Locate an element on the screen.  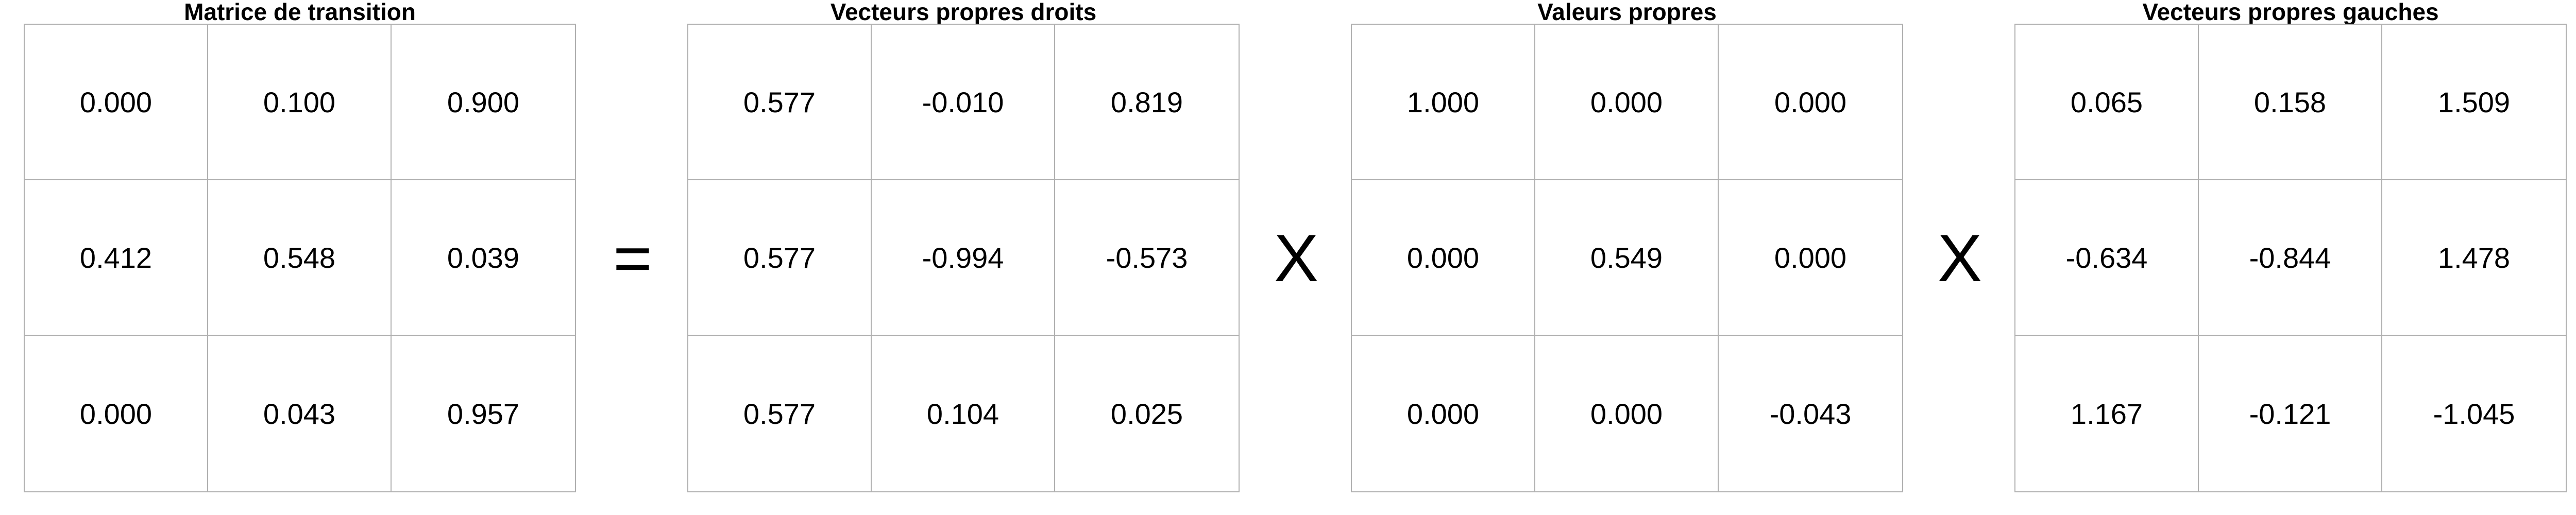
matrix-cell: 0.549 is located at coordinates (1627, 258).